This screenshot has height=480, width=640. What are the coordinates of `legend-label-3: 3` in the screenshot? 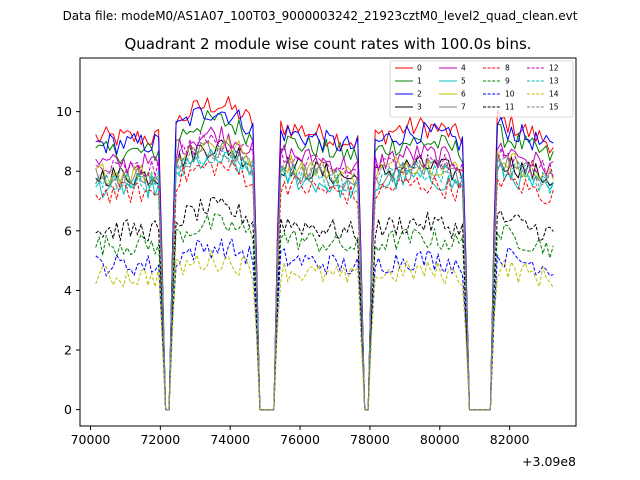 It's located at (419, 107).